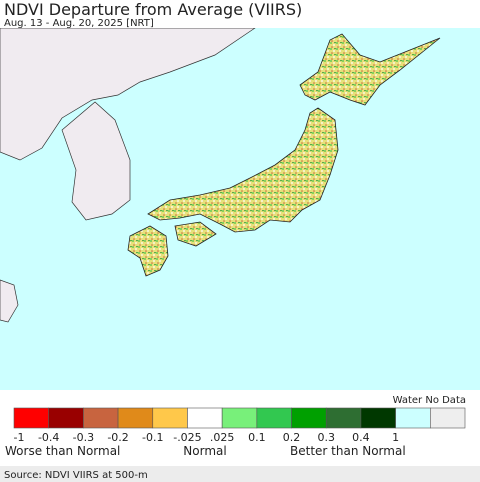 This screenshot has height=482, width=480. What do you see at coordinates (96, 161) in the screenshot?
I see `korea` at bounding box center [96, 161].